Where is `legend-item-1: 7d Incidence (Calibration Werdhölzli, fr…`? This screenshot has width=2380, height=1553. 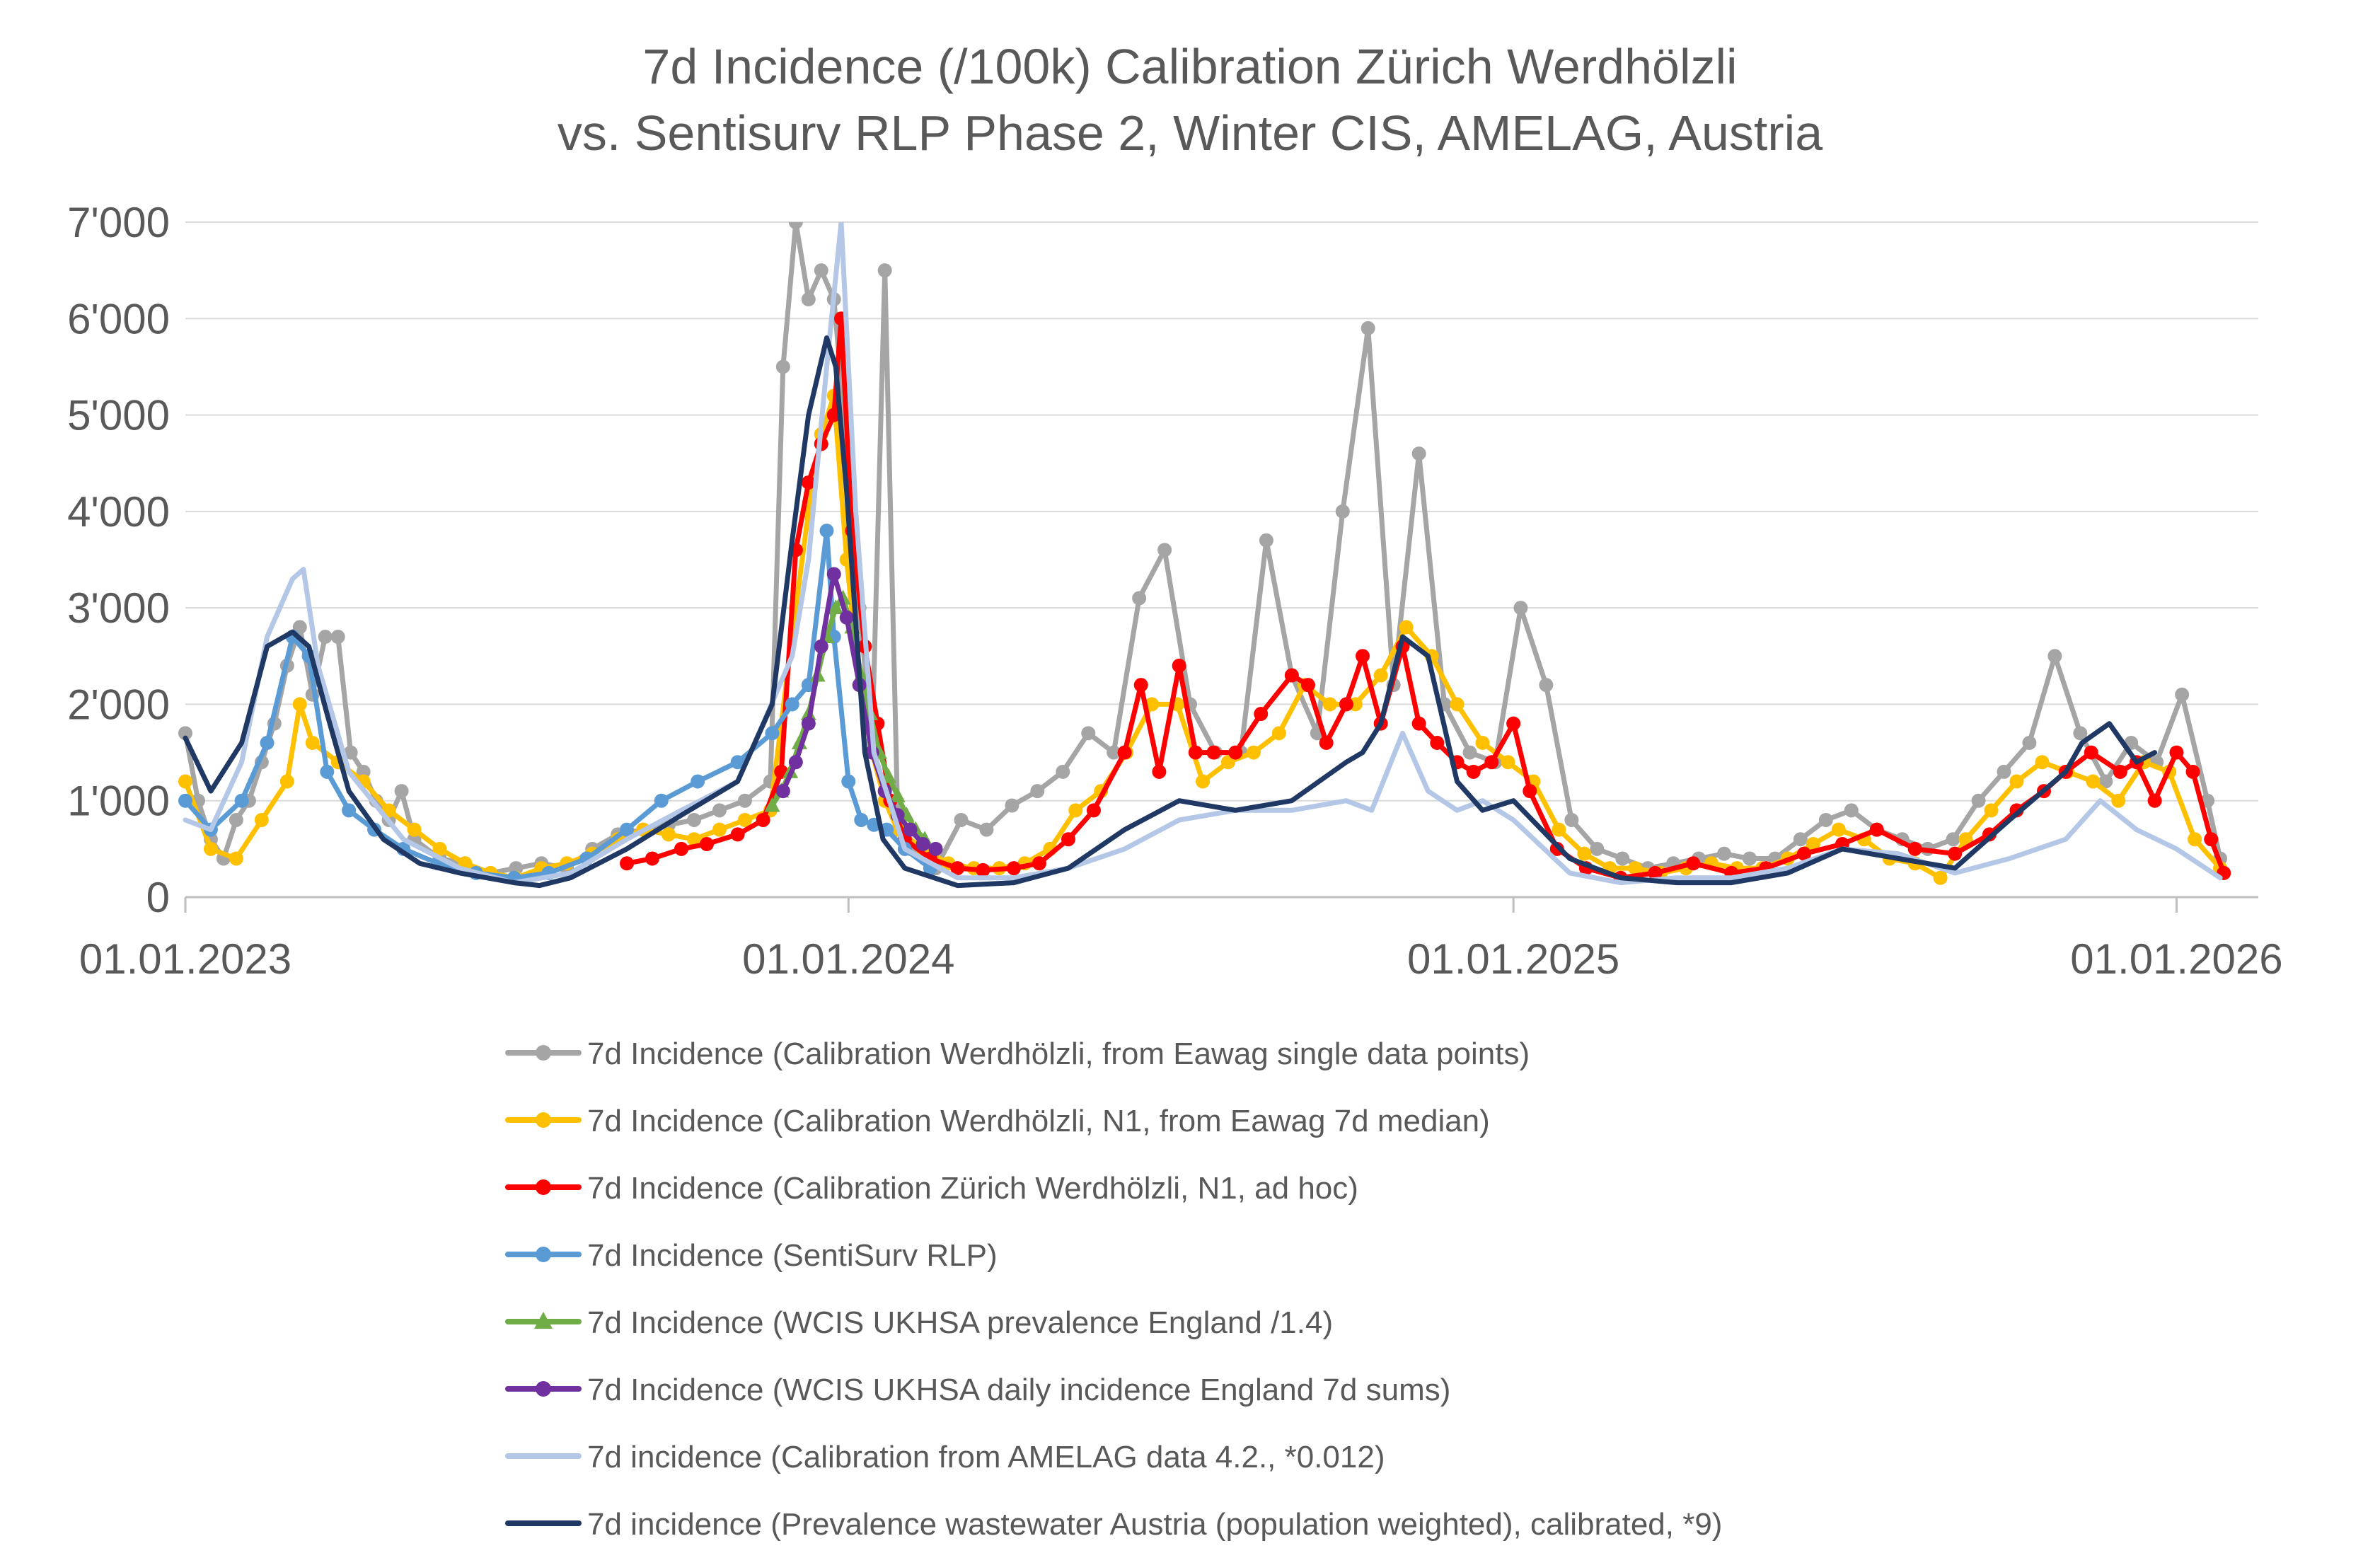
legend-item-1: 7d Incidence (Calibration Werdhölzli, fr… is located at coordinates (1018, 1054).